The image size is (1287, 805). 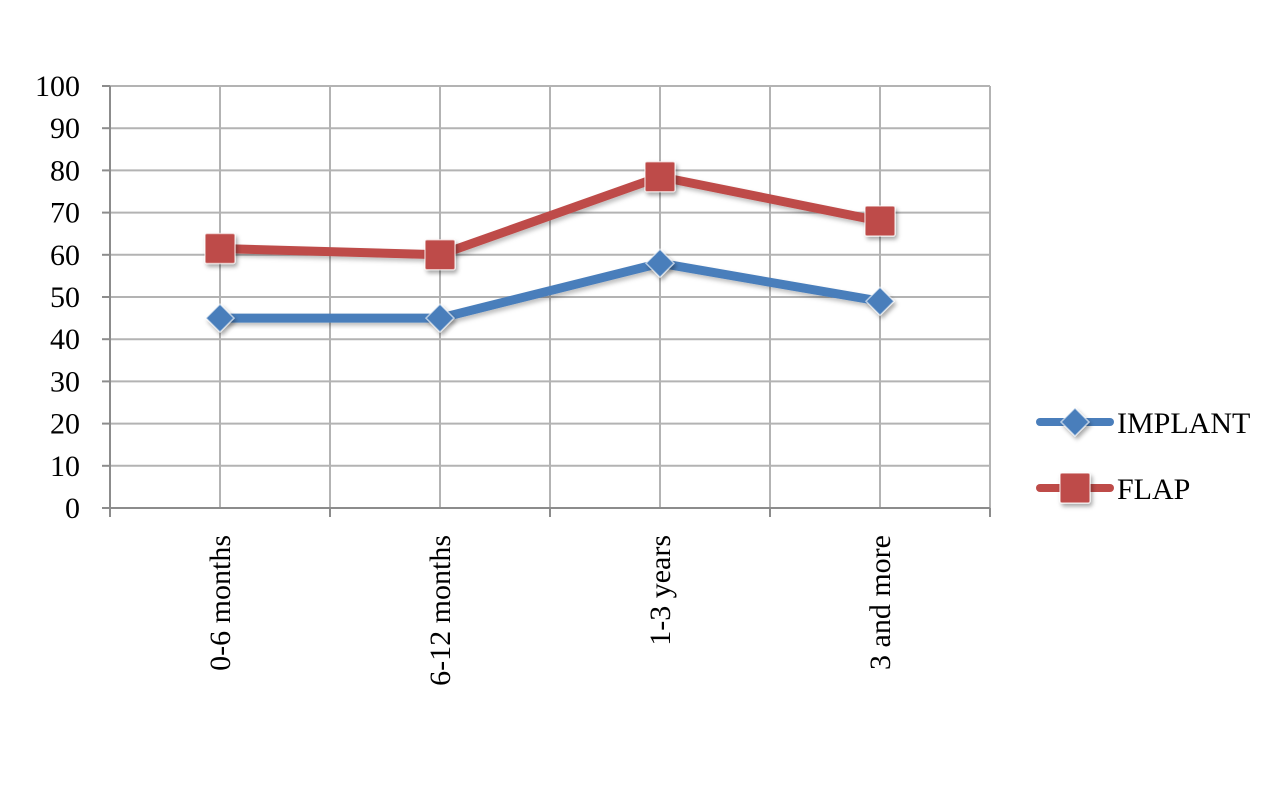 I want to click on series-implant, so click(x=550, y=291).